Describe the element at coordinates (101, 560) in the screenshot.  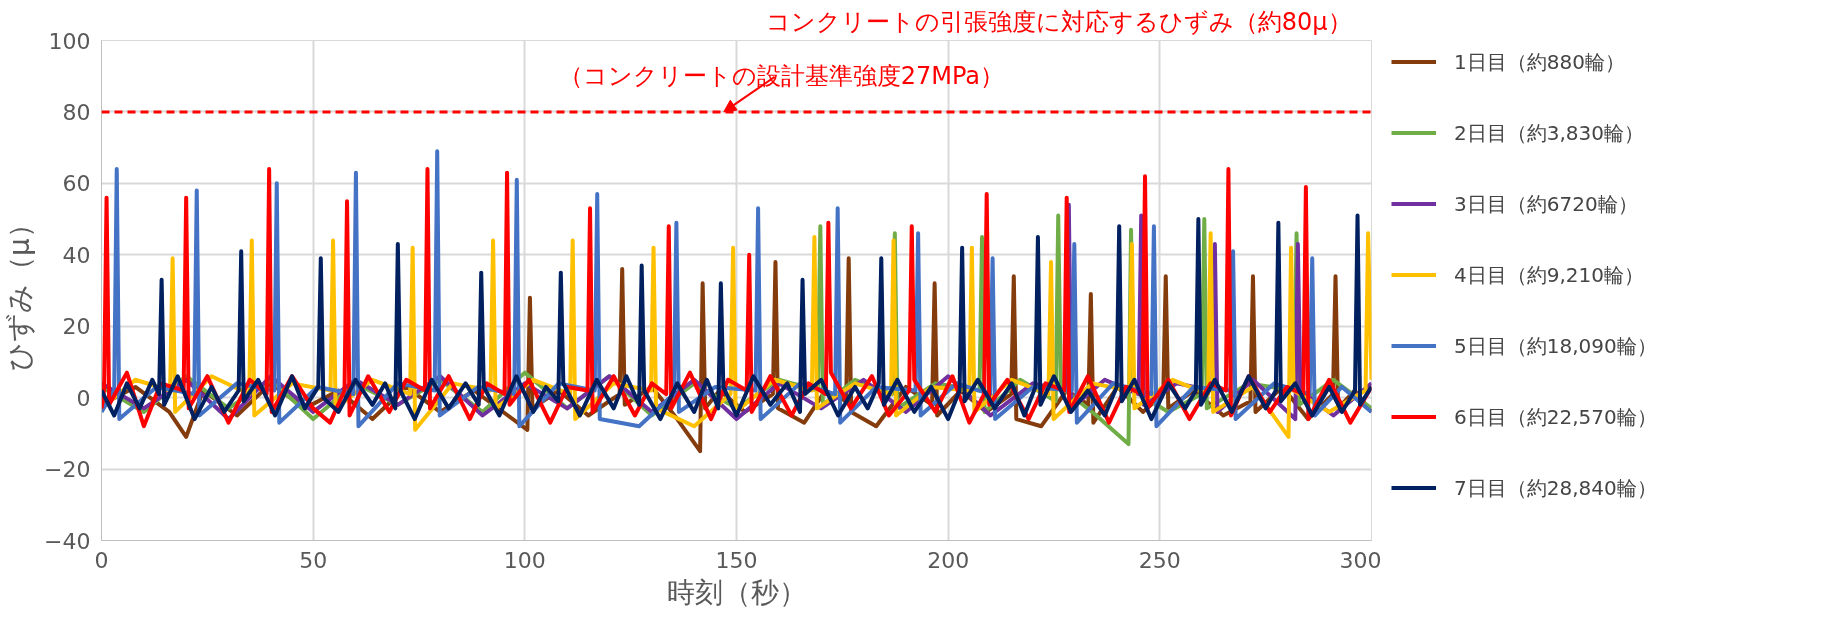
I see `x-tick-label: 0` at that location.